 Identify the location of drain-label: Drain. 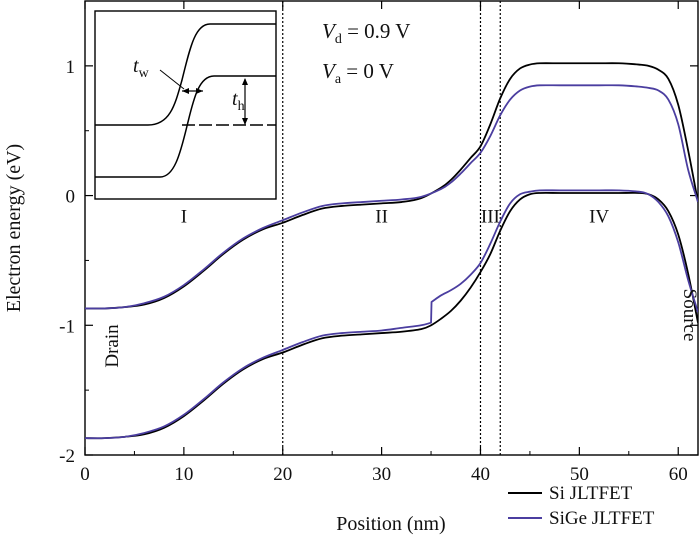
(112, 346).